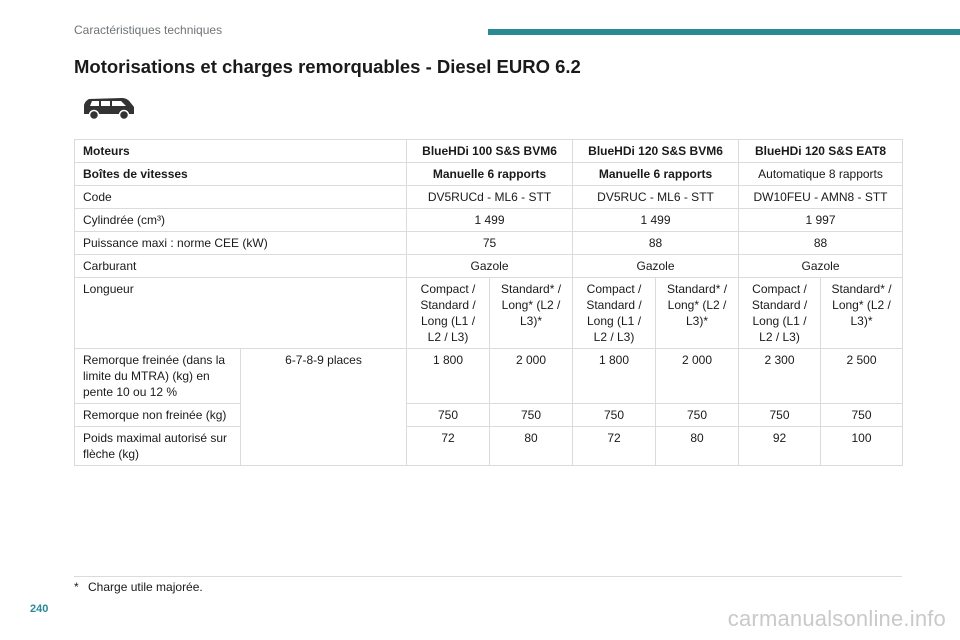 Image resolution: width=960 pixels, height=640 pixels. Describe the element at coordinates (240, 220) in the screenshot. I see `row-label: Cylindrée (cm³)` at that location.